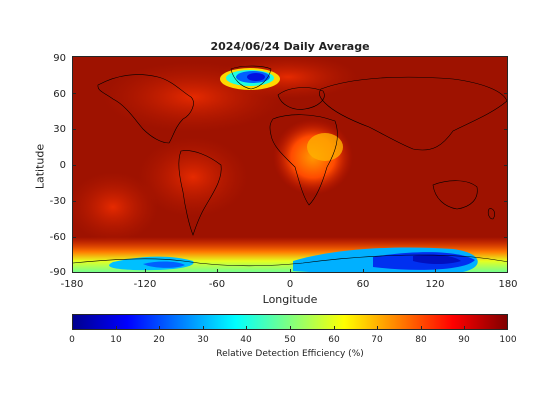 The height and width of the screenshot is (420, 560). I want to click on x-tick-label: -60, so click(217, 284).